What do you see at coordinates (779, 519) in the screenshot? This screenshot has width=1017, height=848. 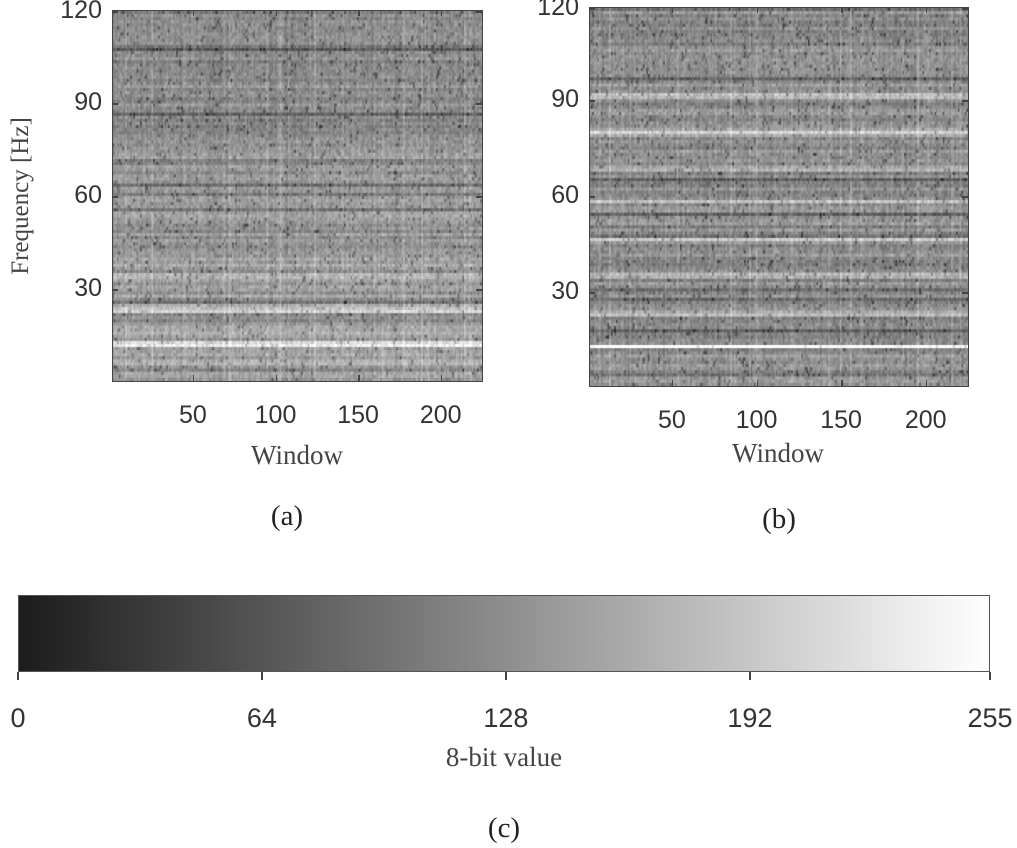 I see `panel-label-b: (b)` at bounding box center [779, 519].